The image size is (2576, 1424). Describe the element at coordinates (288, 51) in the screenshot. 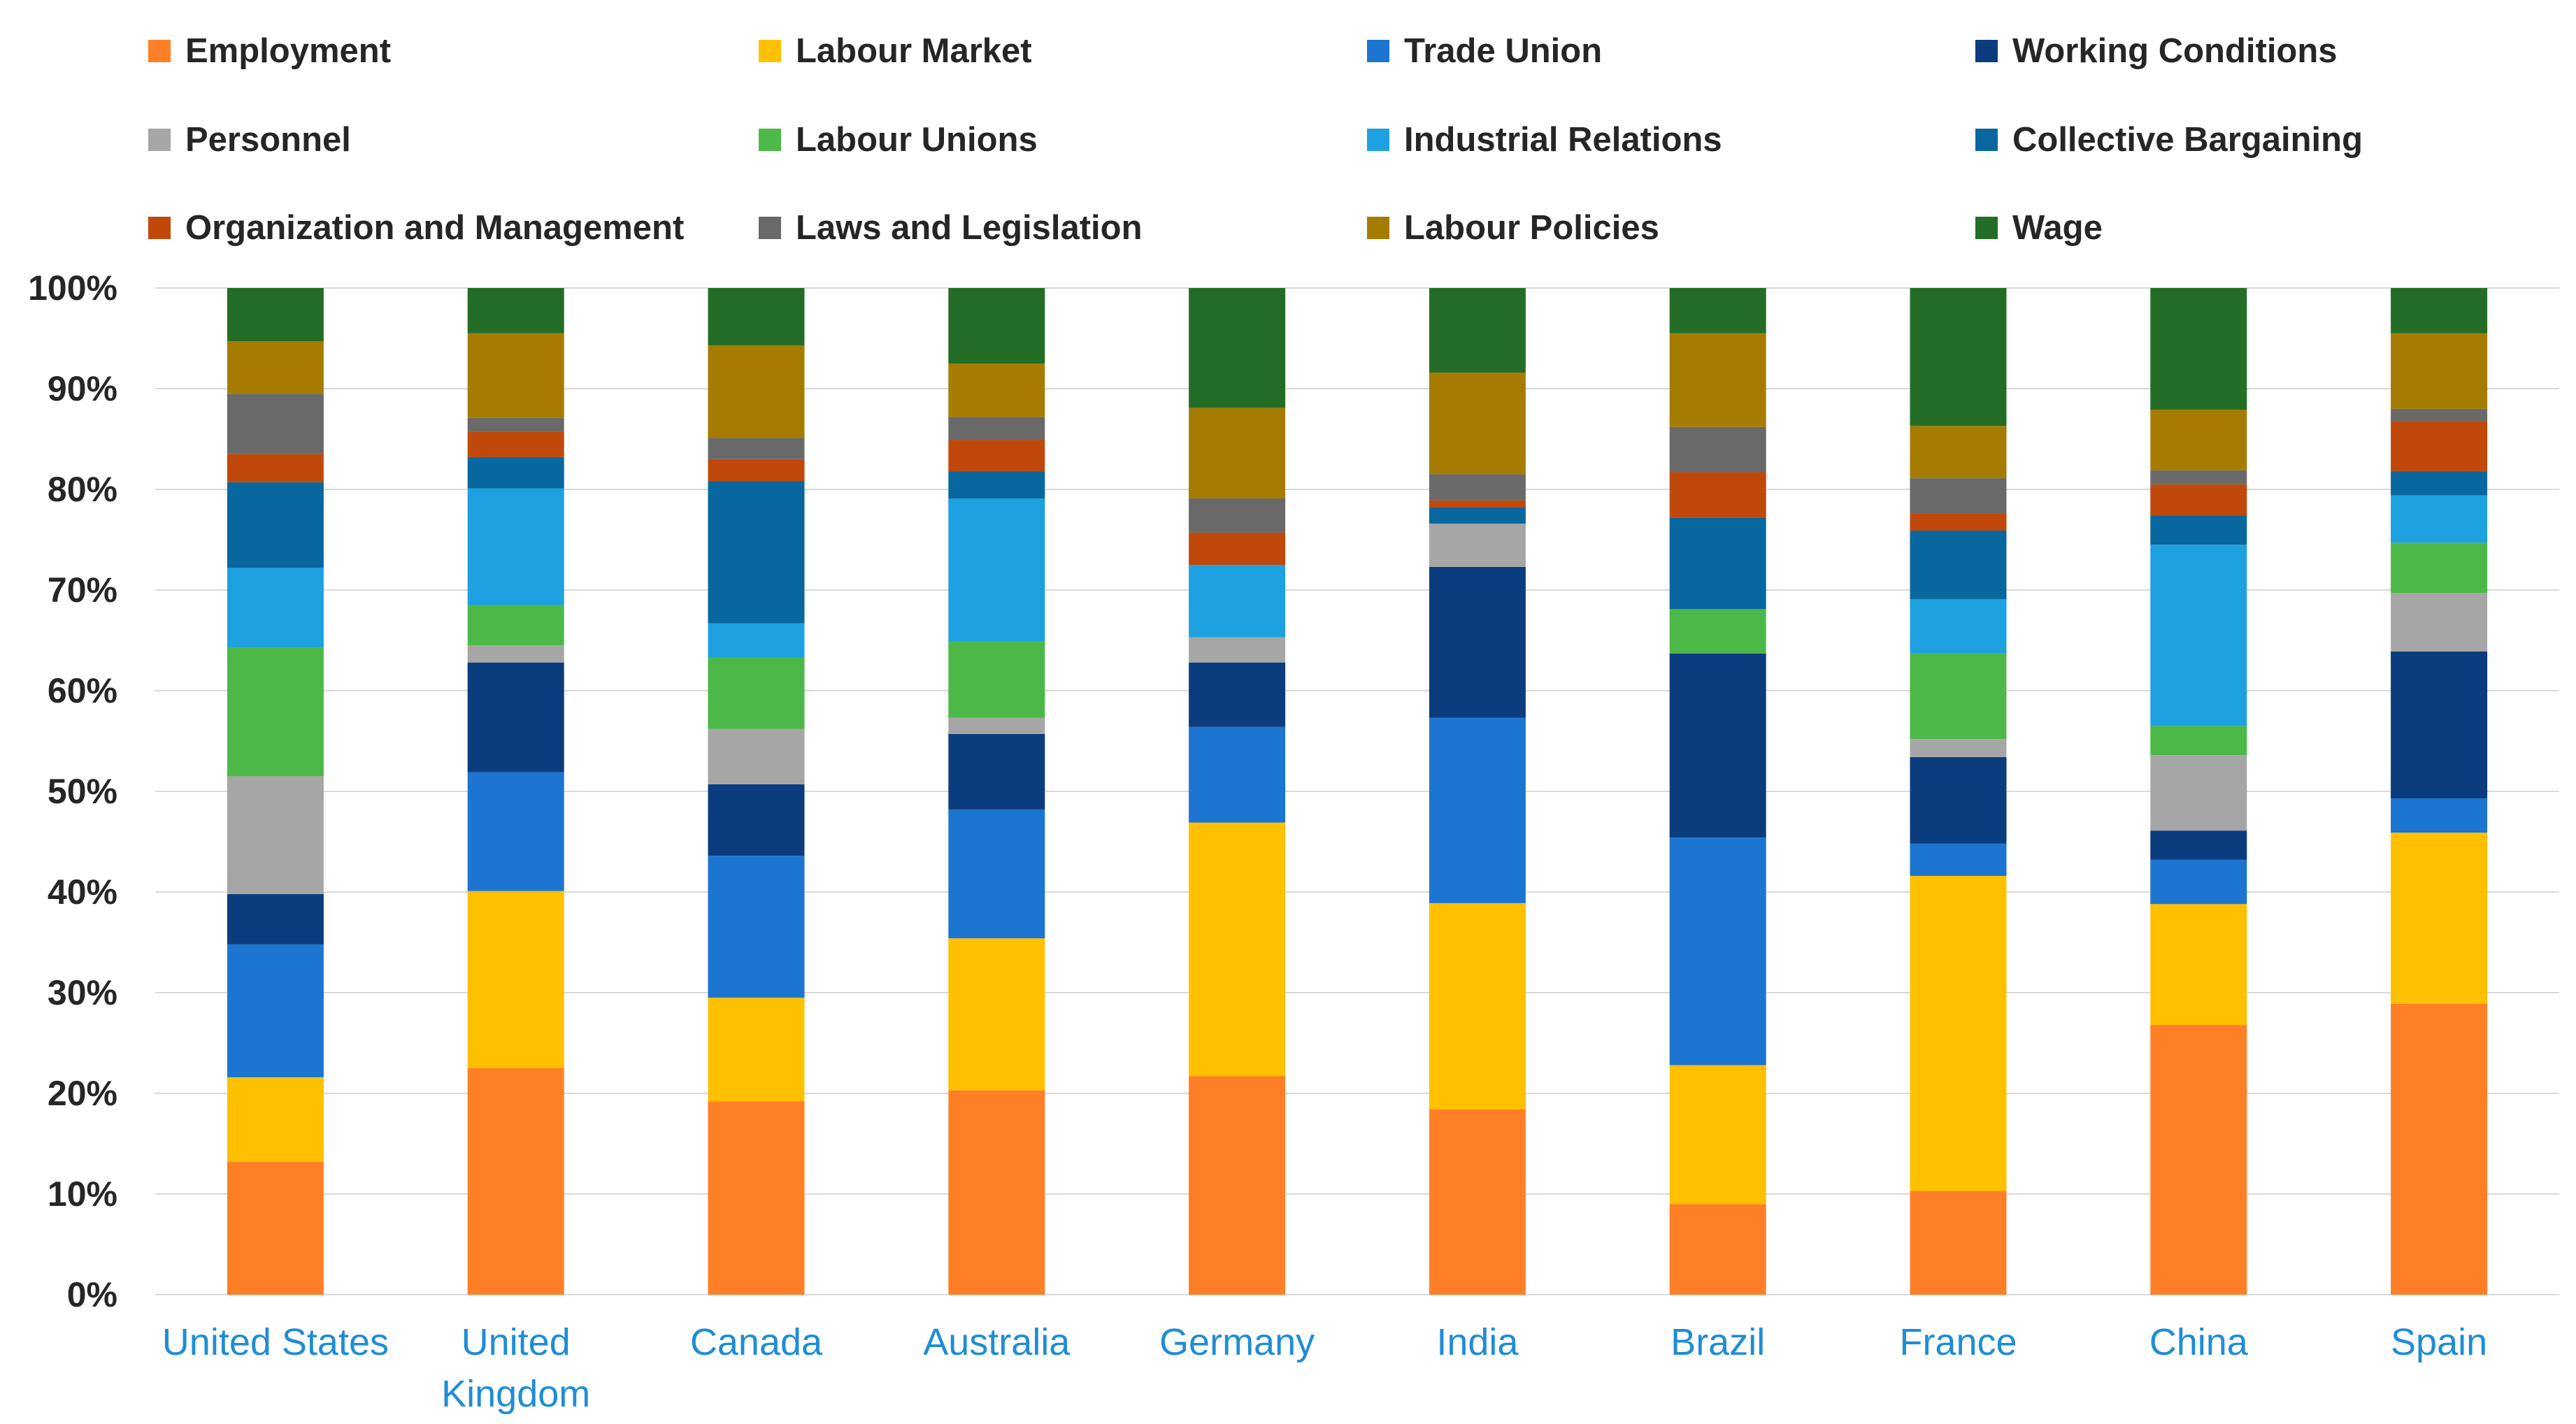

I see `legend-label: Employment` at that location.